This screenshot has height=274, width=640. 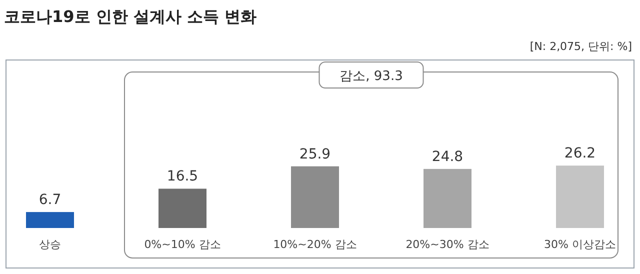 What do you see at coordinates (315, 154) in the screenshot?
I see `data-label: 25.9` at bounding box center [315, 154].